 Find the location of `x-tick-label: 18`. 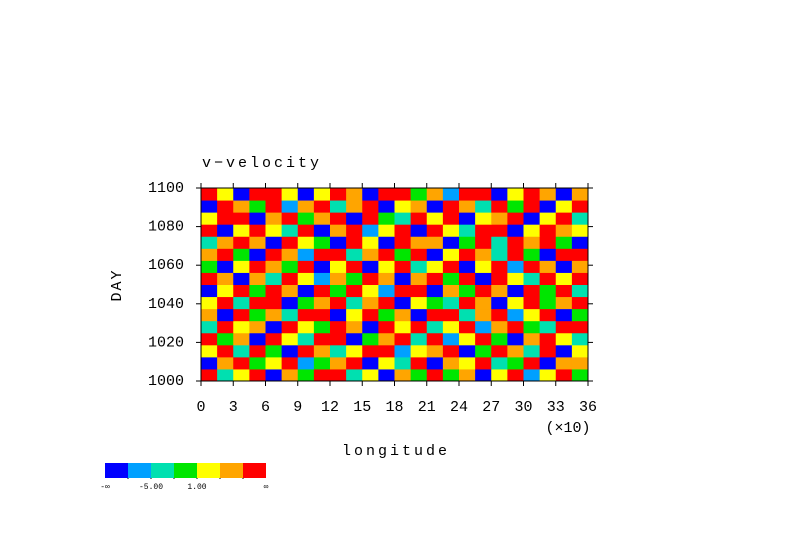

x-tick-label: 18 is located at coordinates (394, 407).